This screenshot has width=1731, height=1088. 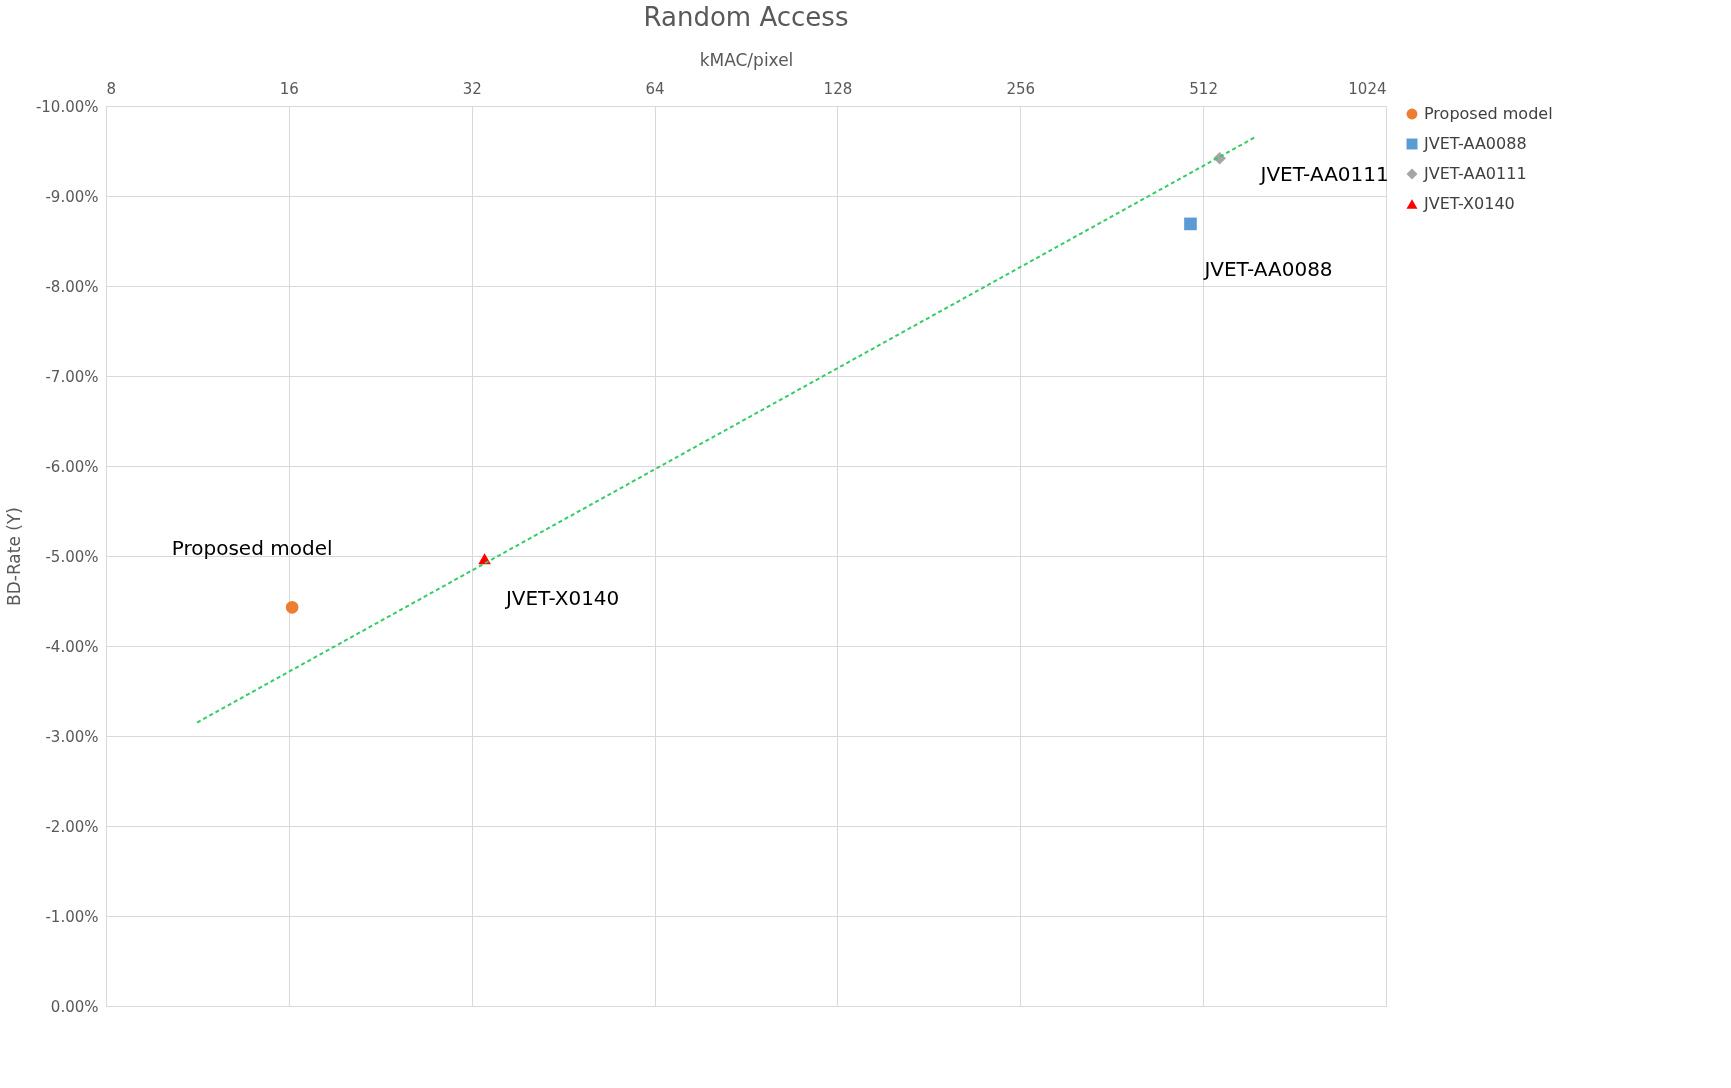 I want to click on y-tick-label: -6.00%, so click(x=72, y=466).